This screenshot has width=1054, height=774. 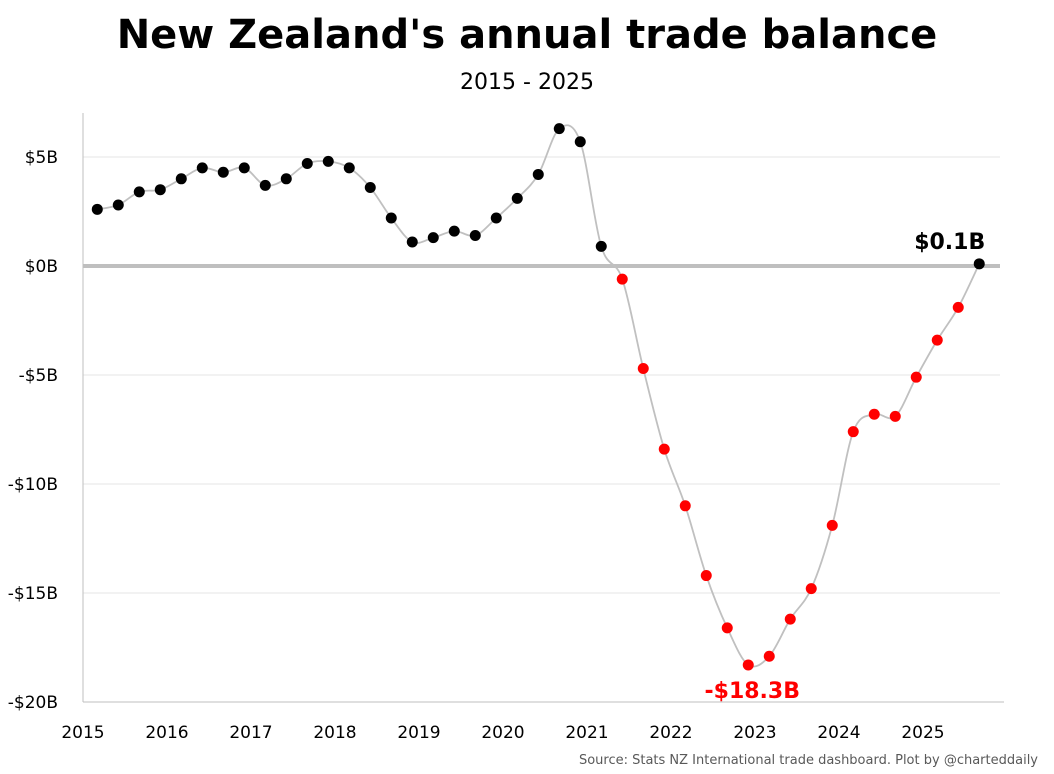 I want to click on y-tick-label: $0B, so click(x=41, y=267).